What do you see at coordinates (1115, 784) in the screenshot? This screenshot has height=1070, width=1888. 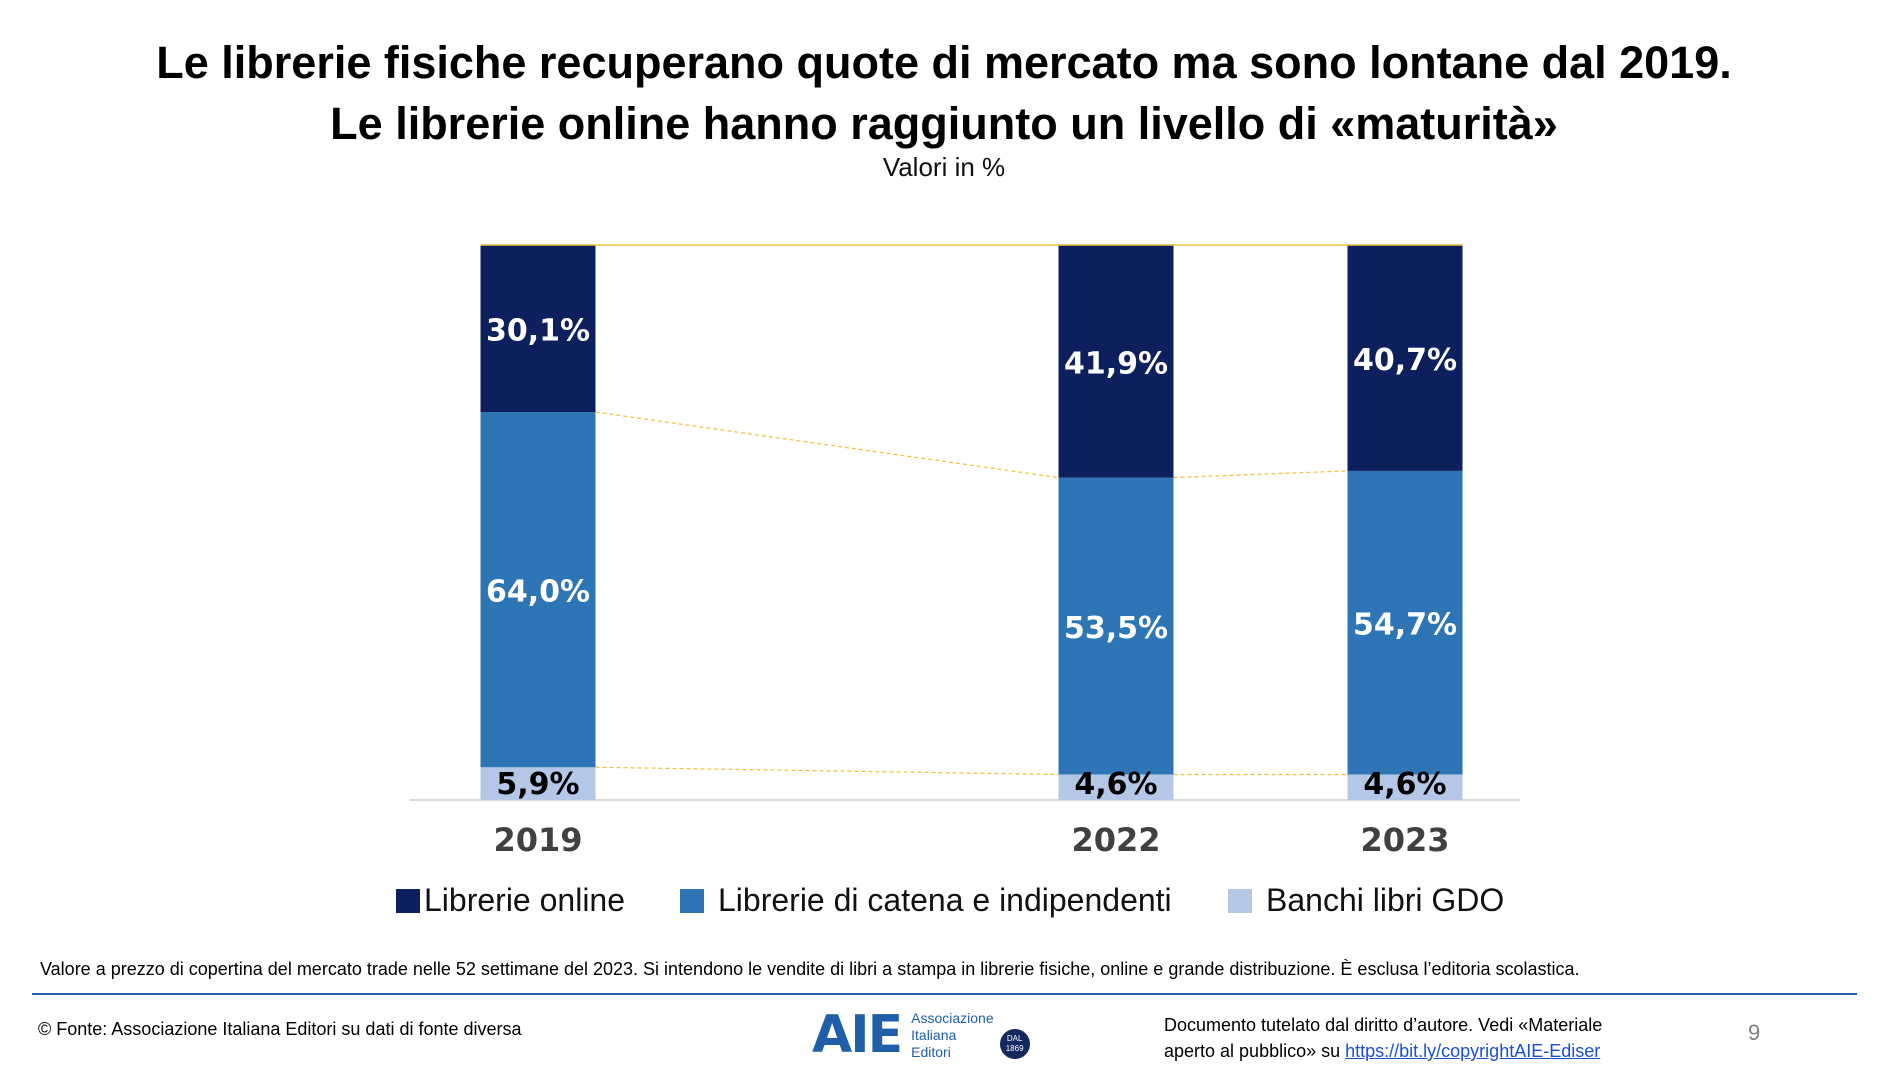 I see `data-label-2022-0: 4,6%` at bounding box center [1115, 784].